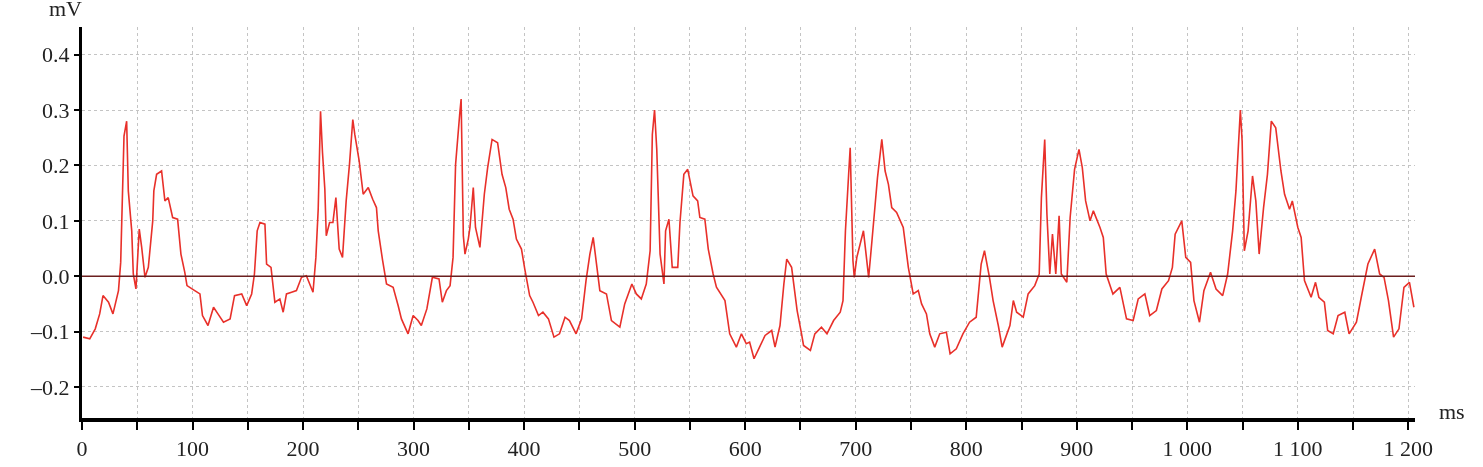 The image size is (1483, 467). Describe the element at coordinates (524, 449) in the screenshot. I see `x-tick-label: 400` at that location.